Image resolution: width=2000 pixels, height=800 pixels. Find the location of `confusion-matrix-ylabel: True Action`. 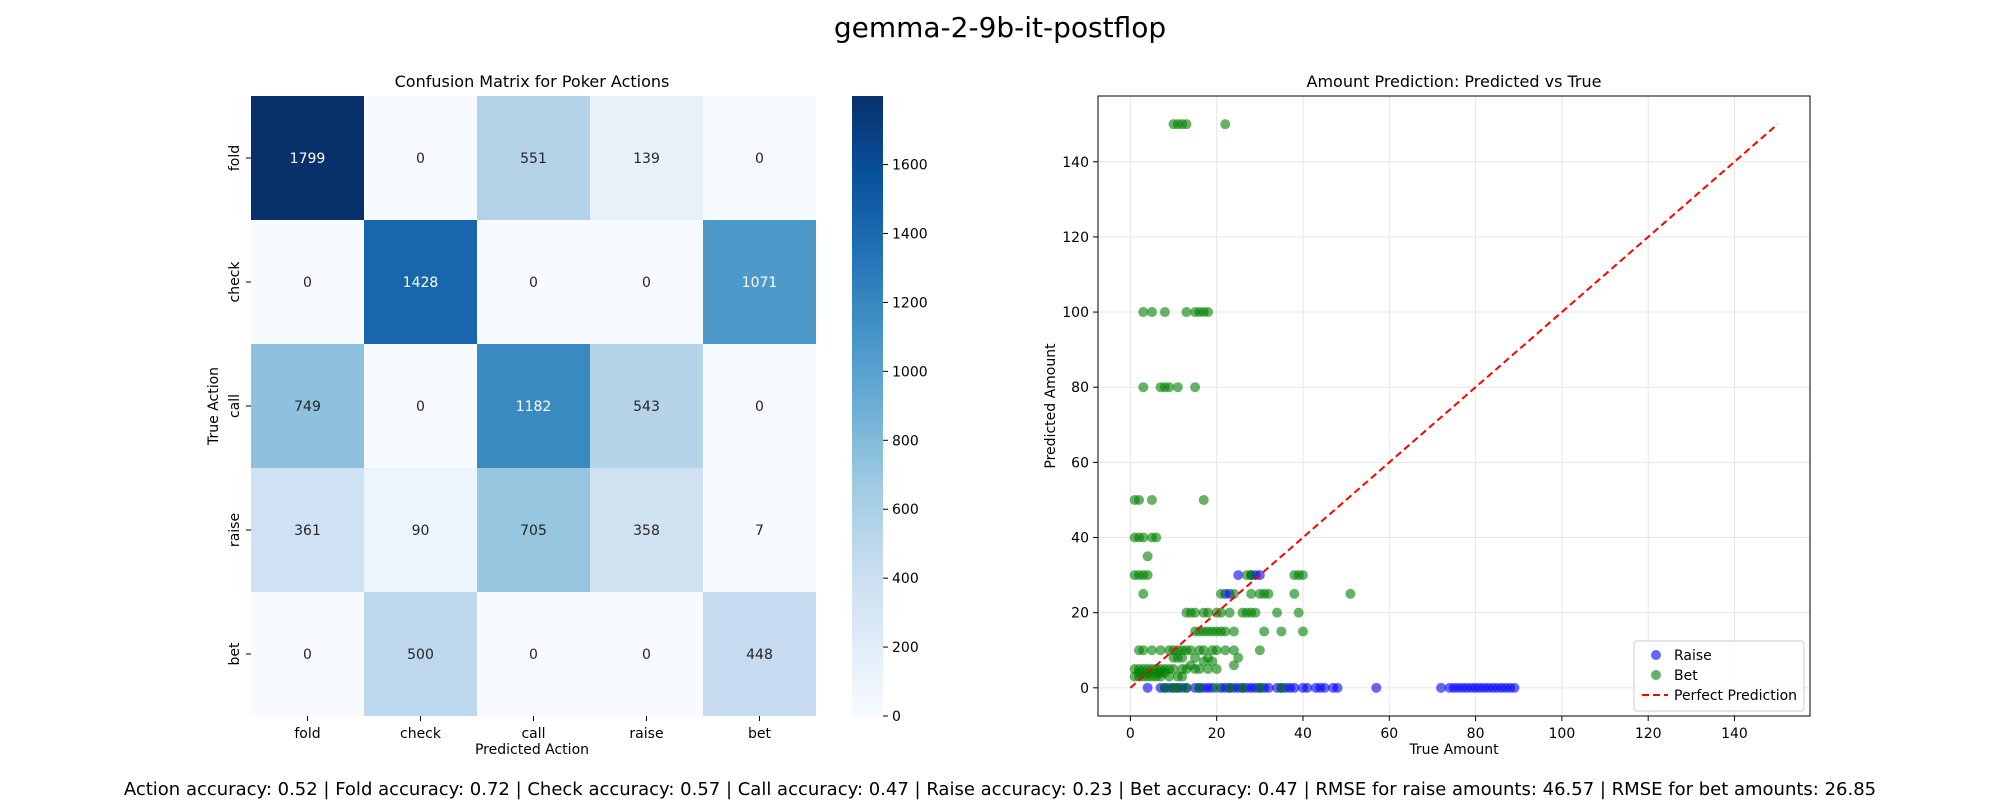

confusion-matrix-ylabel: True Action is located at coordinates (214, 406).